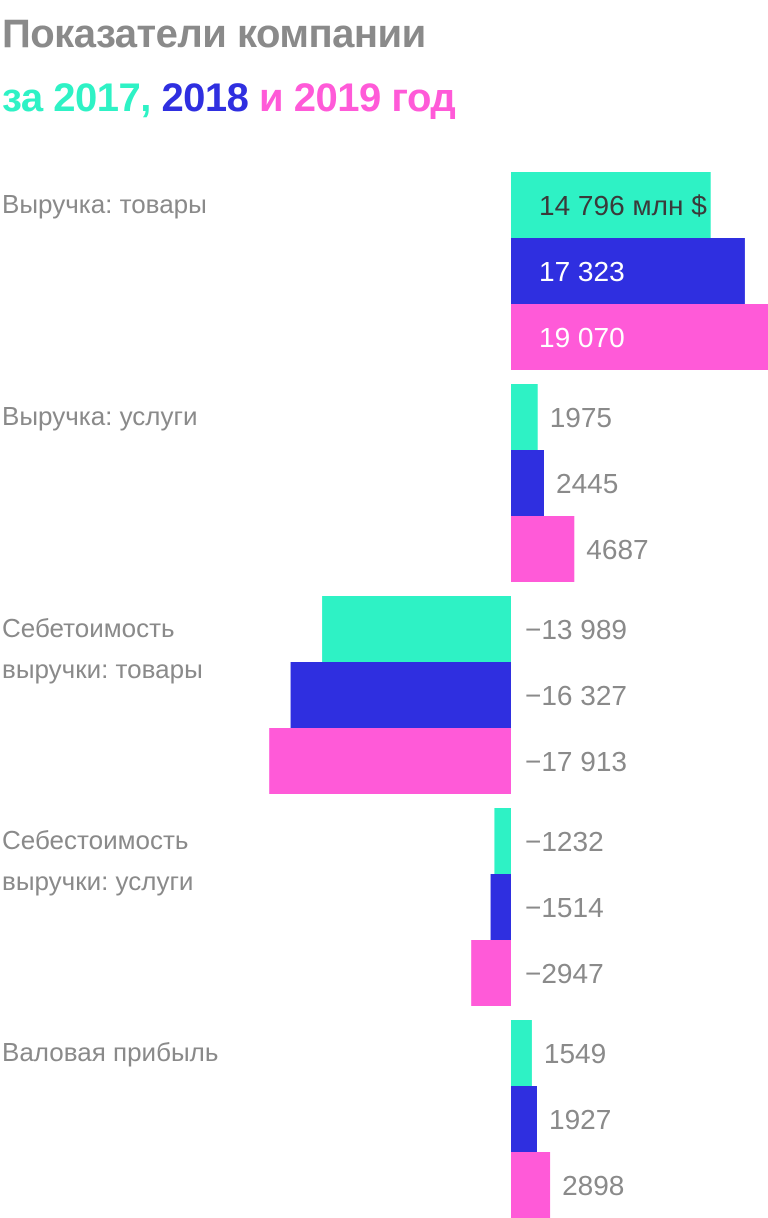  What do you see at coordinates (543, 549) in the screenshot?
I see `bar-cat-1-2019` at bounding box center [543, 549].